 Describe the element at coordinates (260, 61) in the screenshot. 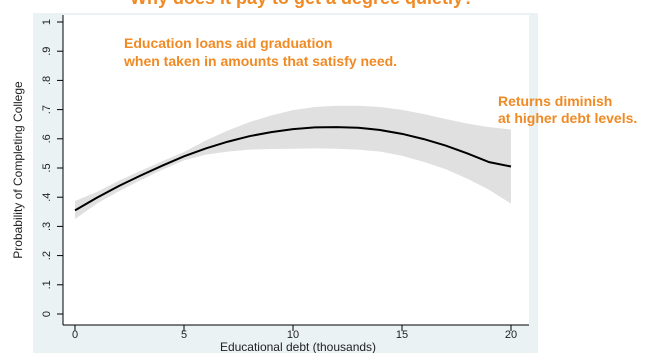

I see `annotation-line-2: when taken in amounts that satisfy need.` at that location.